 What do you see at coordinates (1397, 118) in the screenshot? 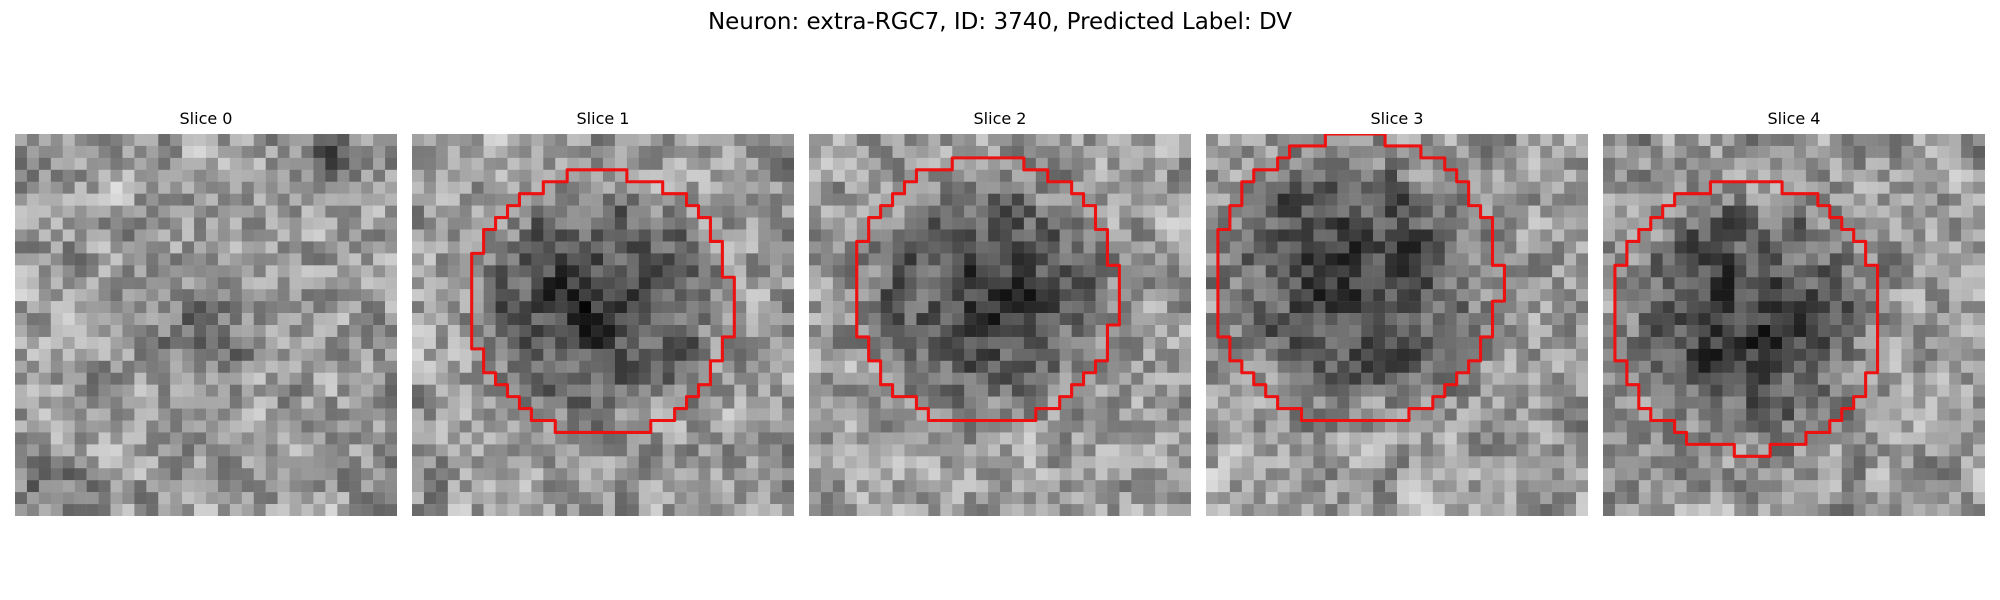
I see `slice-title: Slice 3` at bounding box center [1397, 118].